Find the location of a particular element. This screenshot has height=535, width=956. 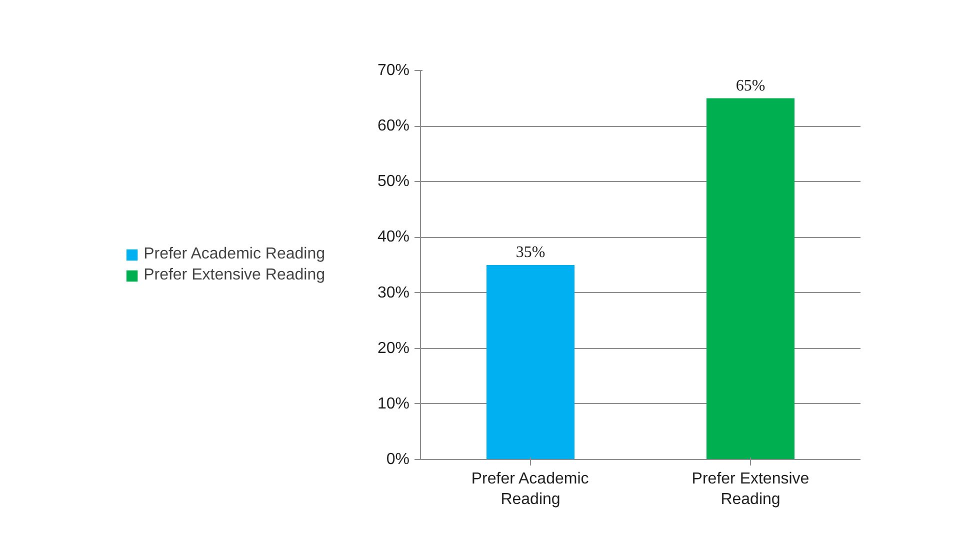

y-tick-label: 20% is located at coordinates (393, 348).